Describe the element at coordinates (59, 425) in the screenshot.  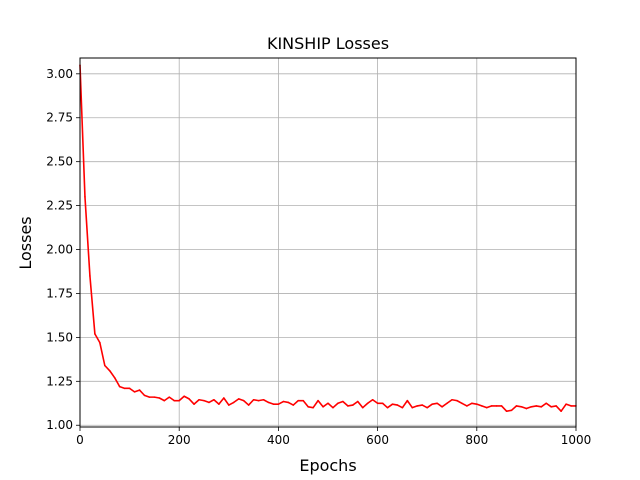
I see `y-tick-label: 1.00` at that location.